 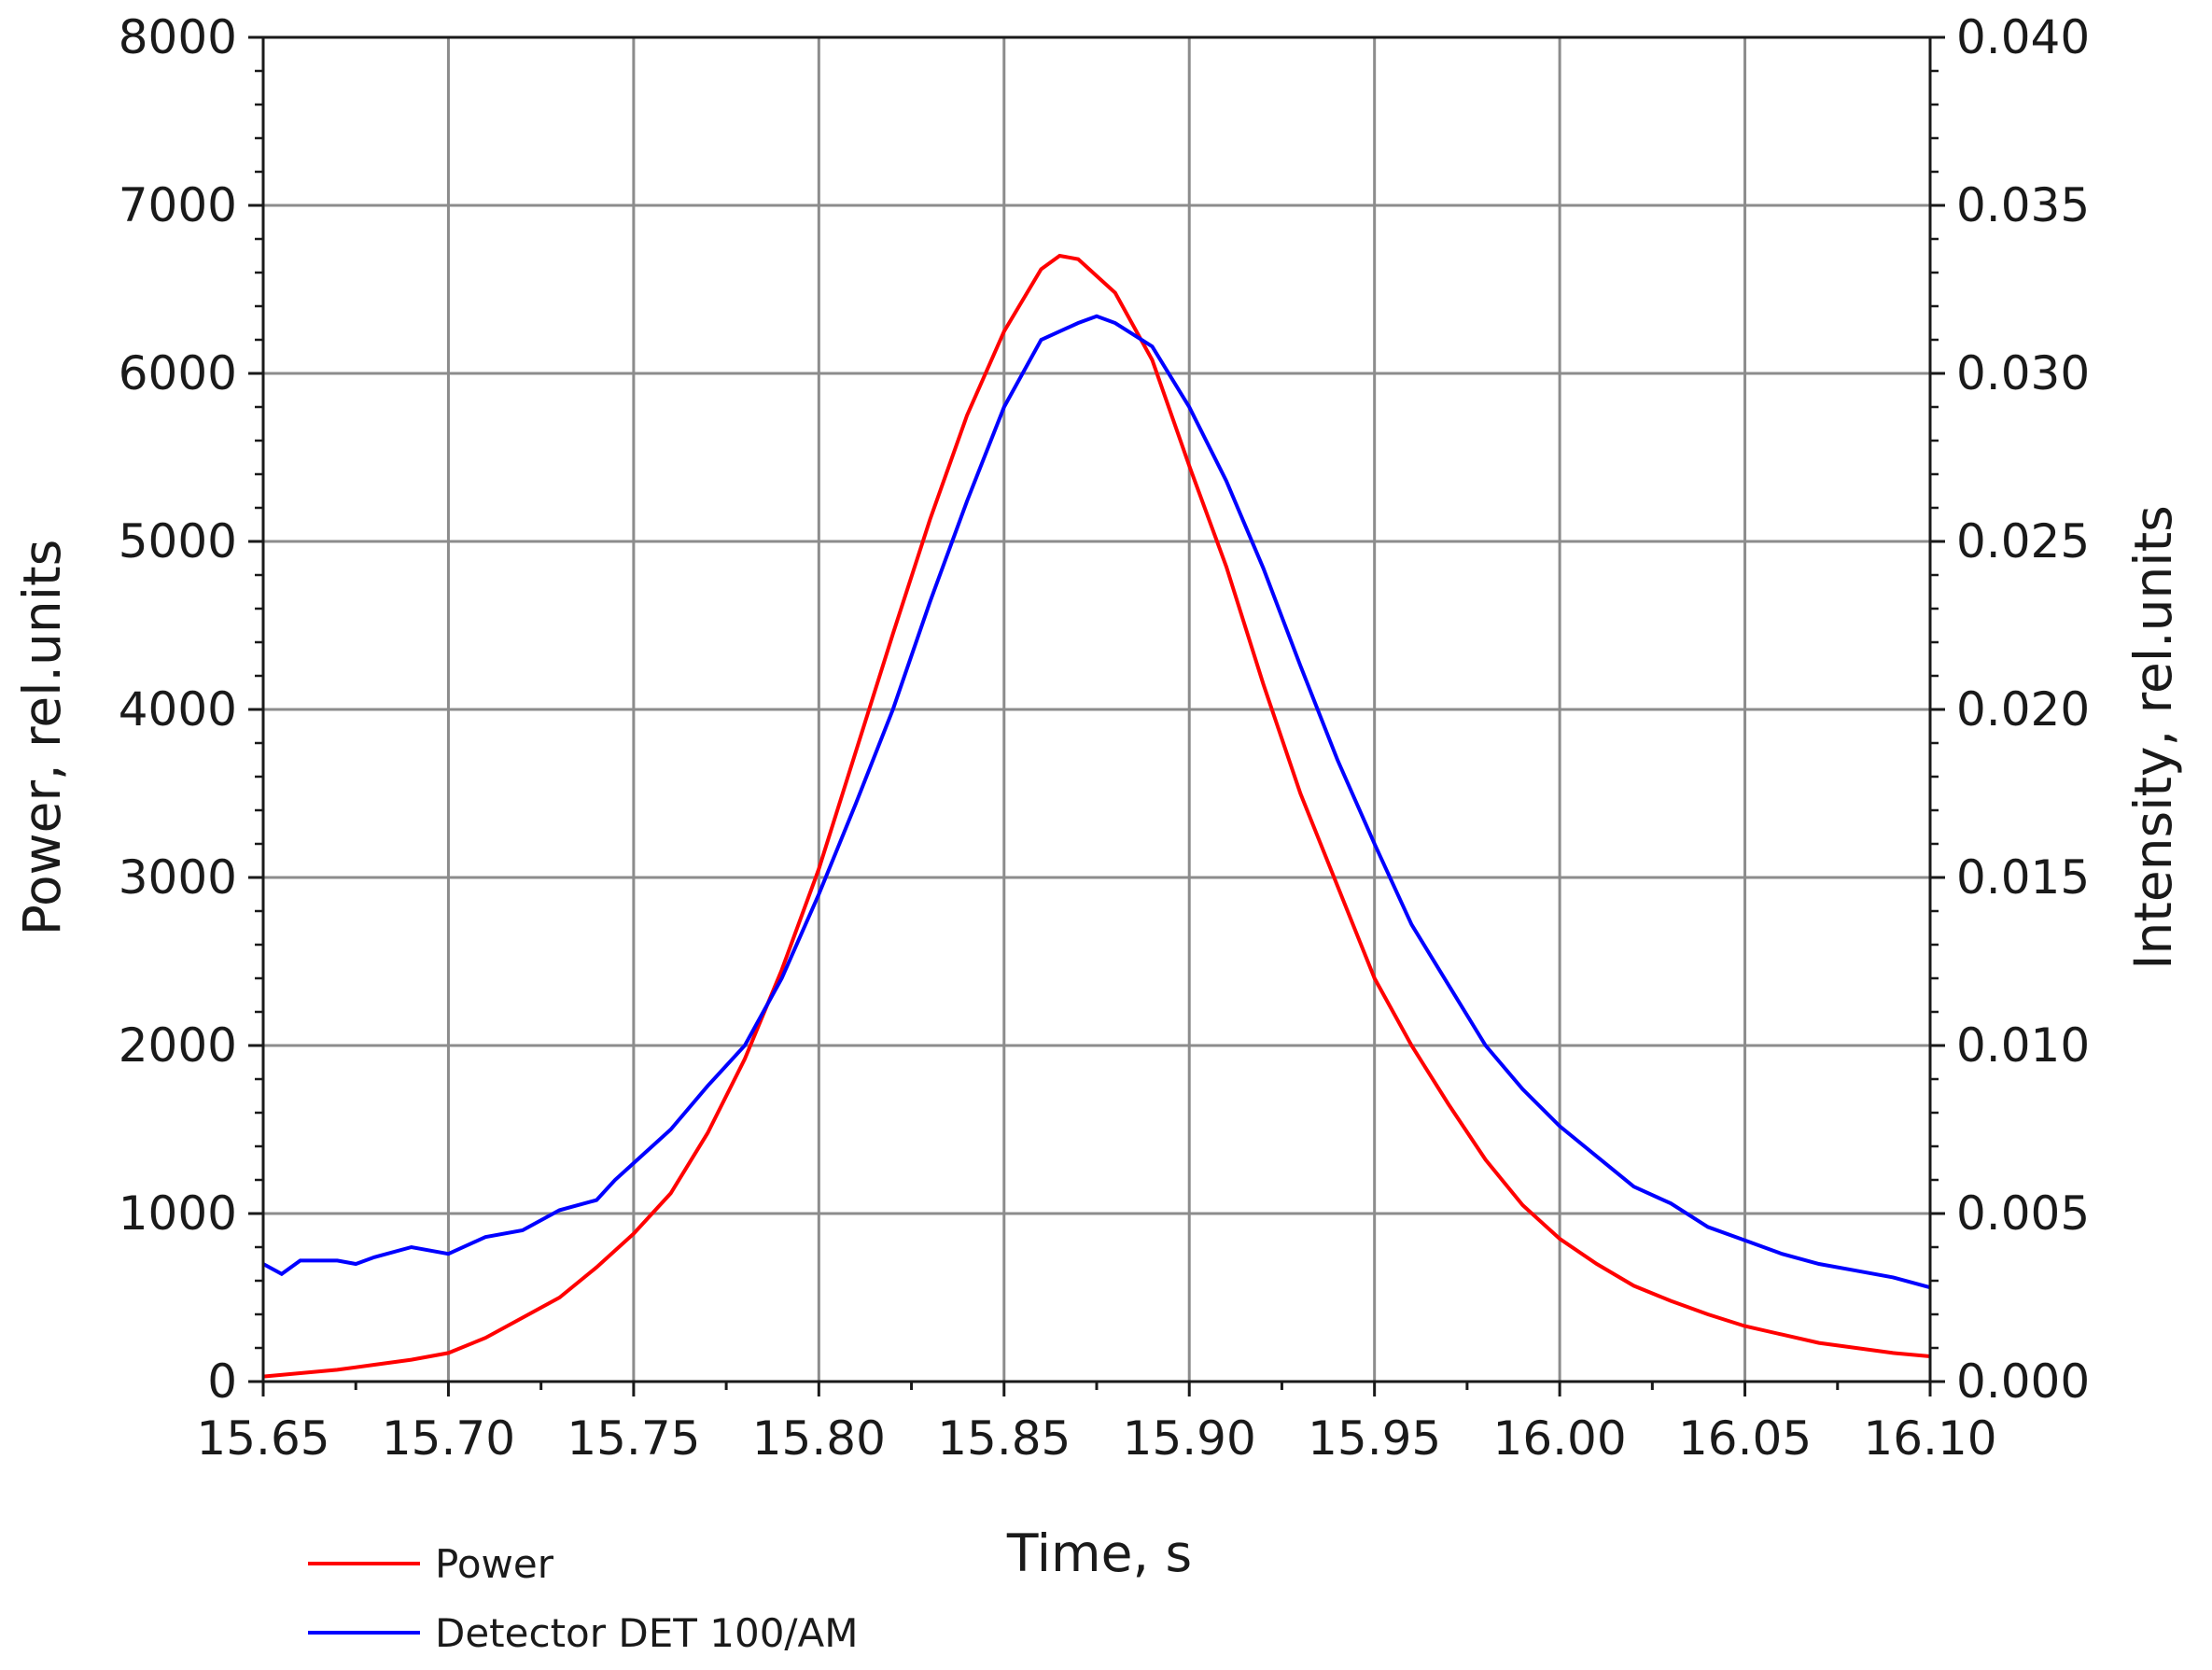 What do you see at coordinates (2023, 1045) in the screenshot?
I see `right-tick-label: 0.010` at bounding box center [2023, 1045].